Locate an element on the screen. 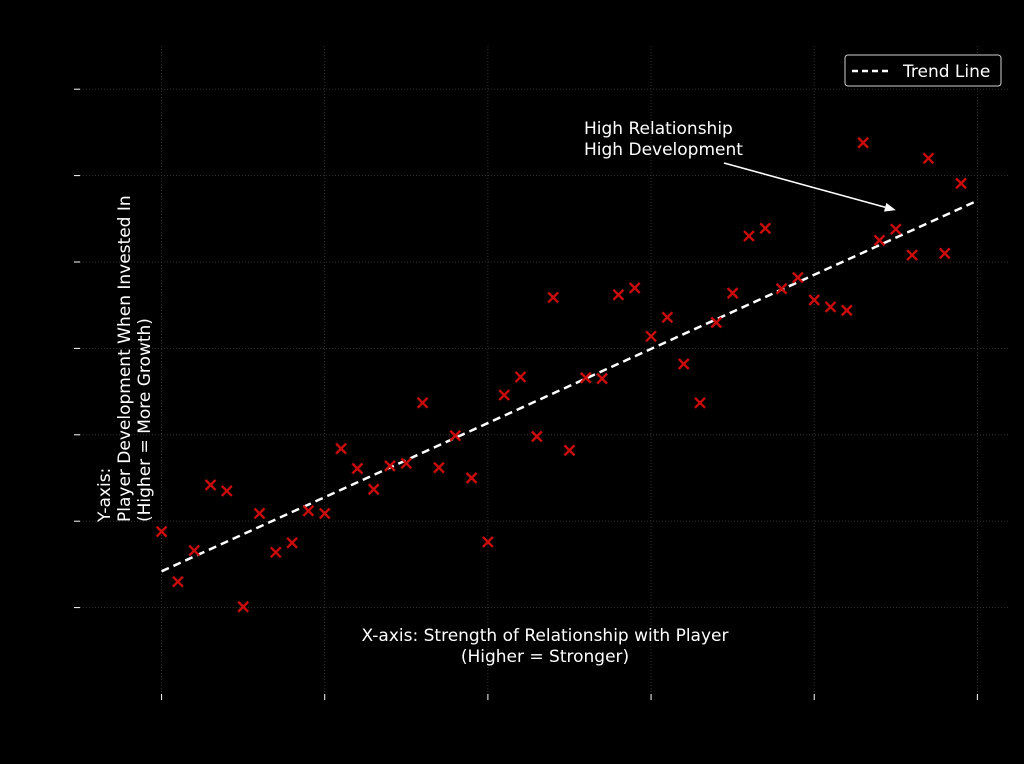 The width and height of the screenshot is (1024, 764). x-axis-annotation-line-2: (Higher = Stronger) is located at coordinates (545, 657).